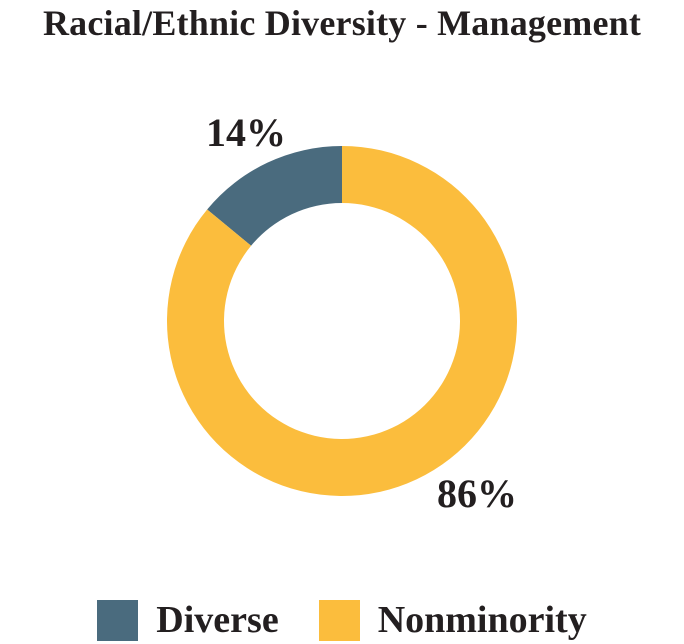  I want to click on legend-item-diverse: Diverse, so click(188, 620).